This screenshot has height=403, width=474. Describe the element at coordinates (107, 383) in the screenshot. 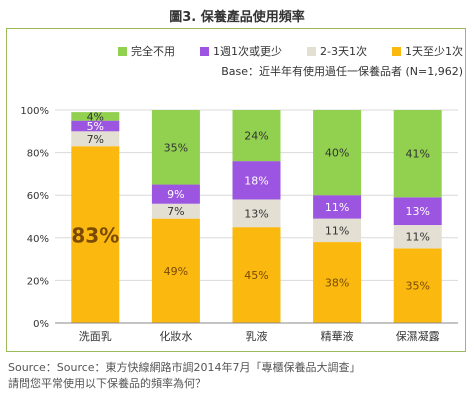

I see `question-text: 請問您平常使用以下保養品的頻率為何？` at that location.